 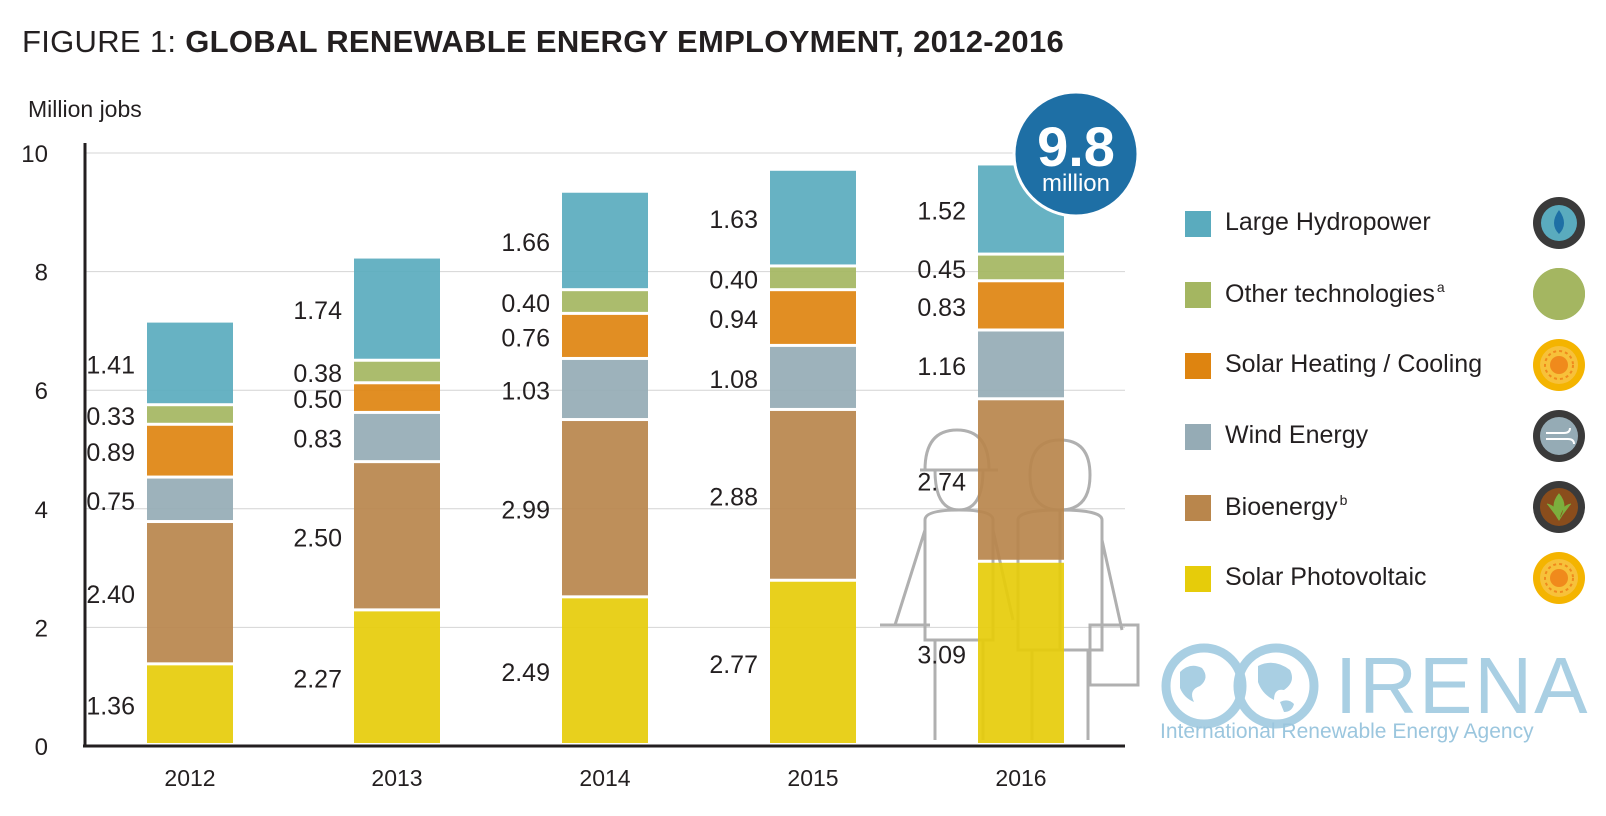 I want to click on irena-tagline: International Renewable Energy Agency, so click(x=1347, y=731).